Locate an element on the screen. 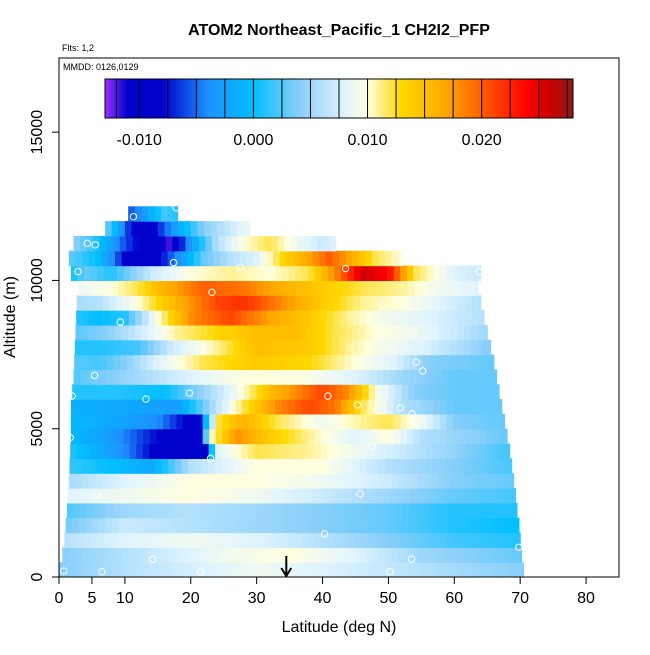  x-axis: 0 5 10 20 30 40 50 60 70 80 is located at coordinates (325, 592).